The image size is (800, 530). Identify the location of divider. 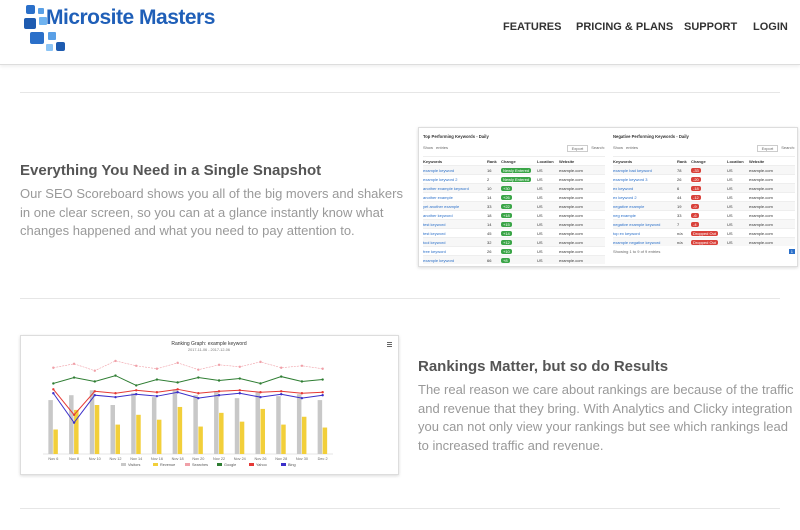
(400, 508).